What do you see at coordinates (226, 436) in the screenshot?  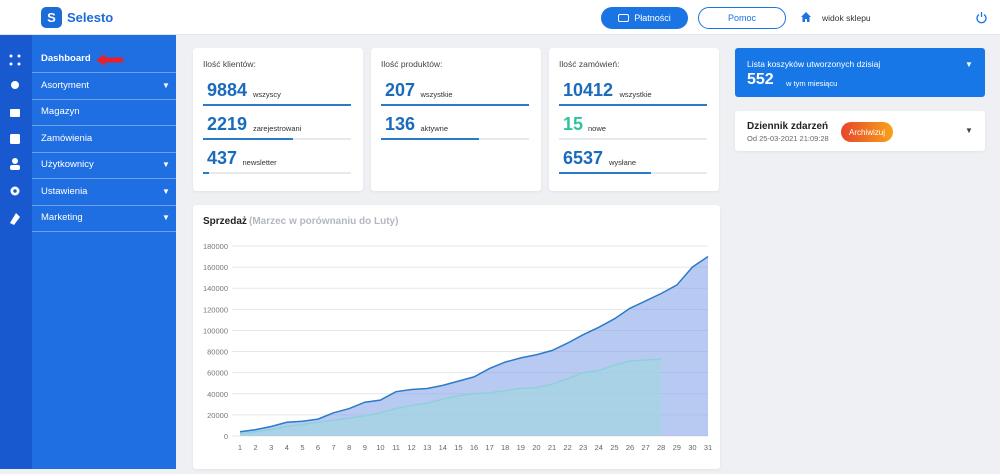 I see `y-tick-label: 0` at bounding box center [226, 436].